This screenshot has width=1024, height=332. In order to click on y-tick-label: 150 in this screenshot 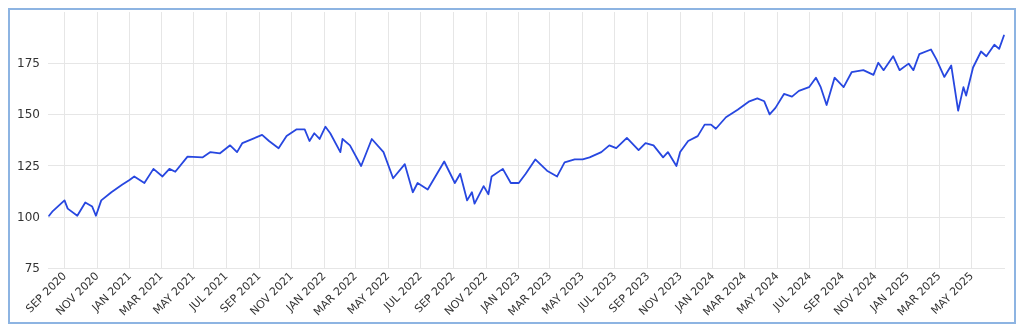, I will do `click(28, 114)`.